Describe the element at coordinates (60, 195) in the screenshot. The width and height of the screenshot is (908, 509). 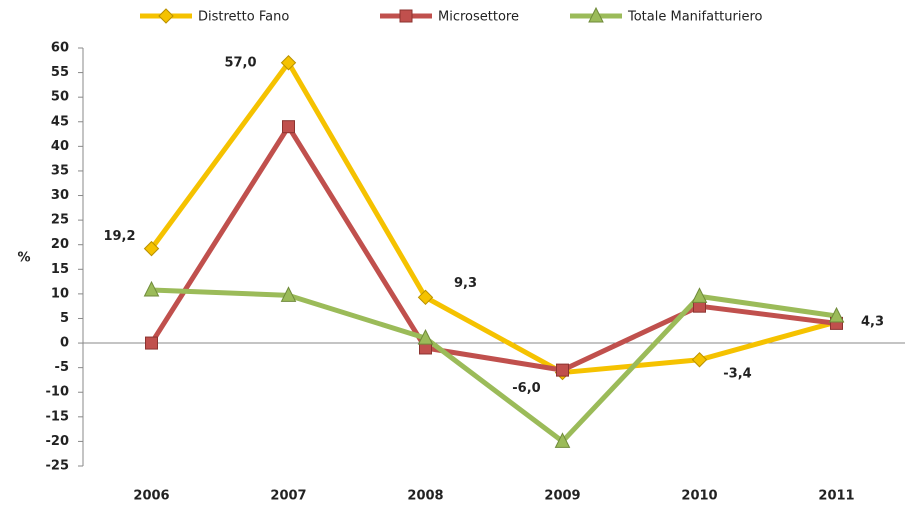
I see `y-tick-label: 30` at that location.